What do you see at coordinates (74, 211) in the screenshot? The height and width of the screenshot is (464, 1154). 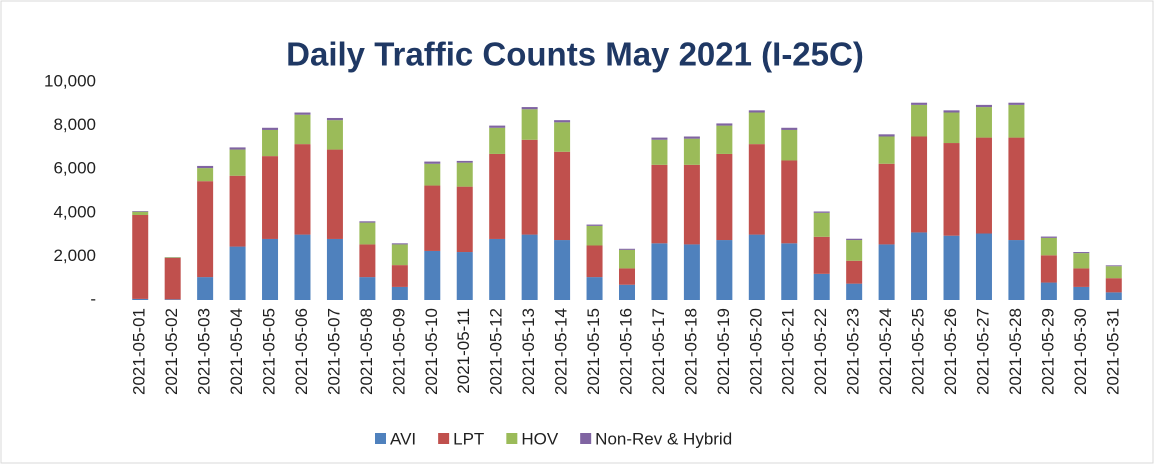 I see `y-tick-label: 4,000` at bounding box center [74, 211].